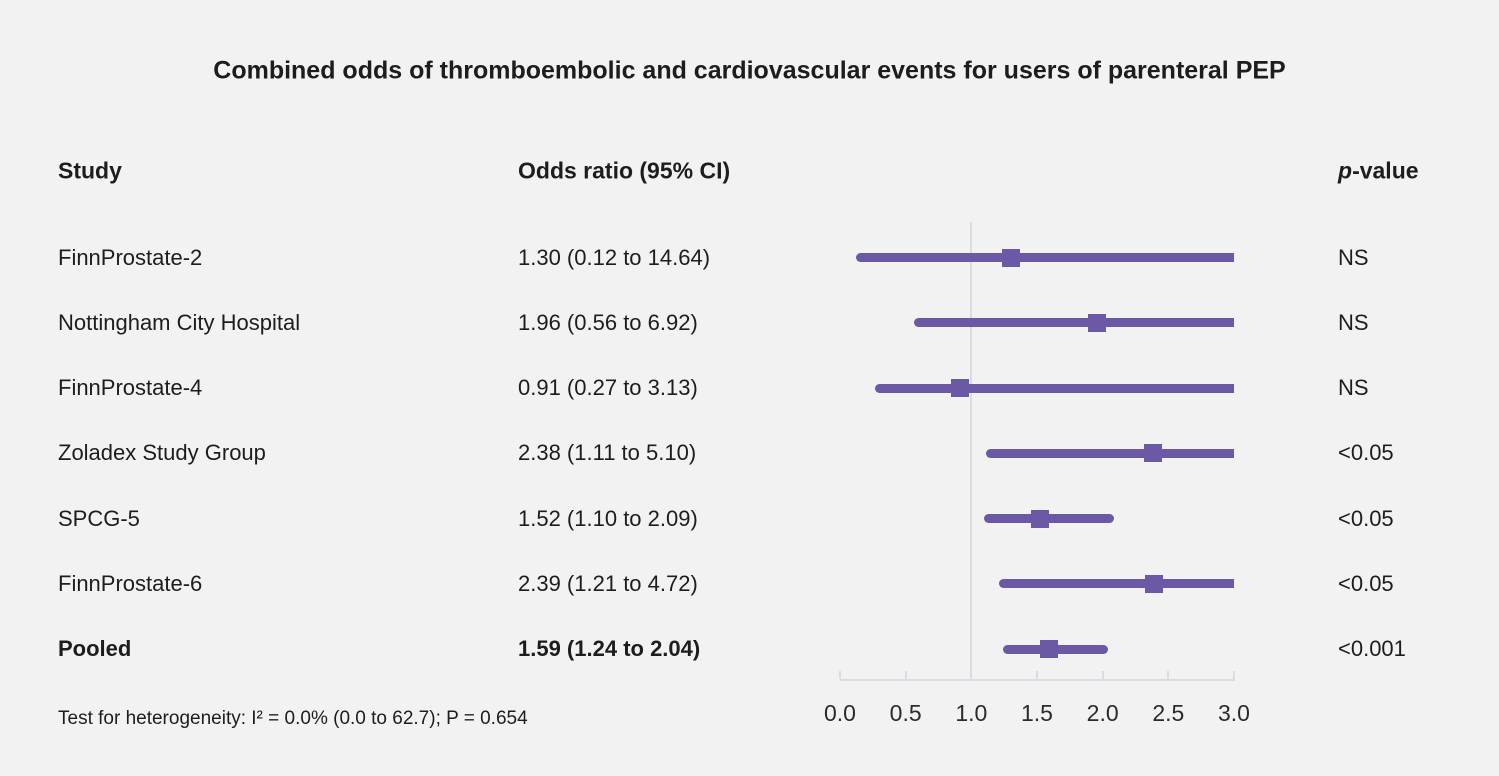 Image resolution: width=1499 pixels, height=776 pixels. Describe the element at coordinates (971, 713) in the screenshot. I see `x-axis-tick-label: 1.0` at that location.